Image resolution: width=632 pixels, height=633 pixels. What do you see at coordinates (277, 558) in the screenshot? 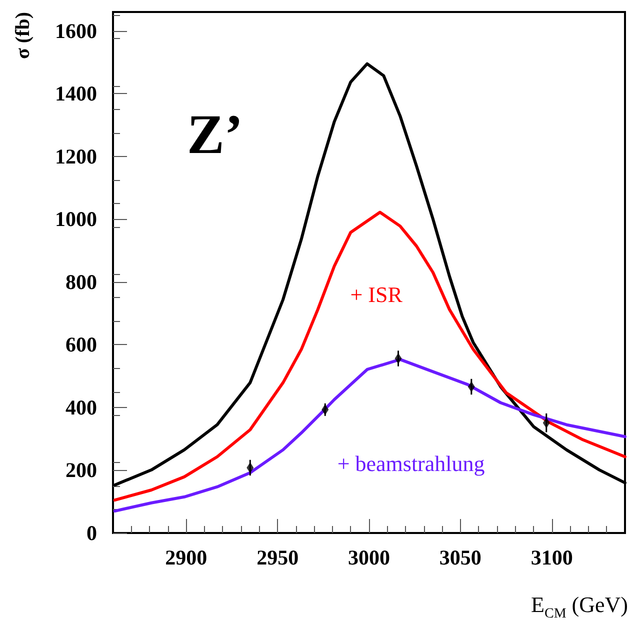
I see `x-tick-label: 2950` at bounding box center [277, 558].